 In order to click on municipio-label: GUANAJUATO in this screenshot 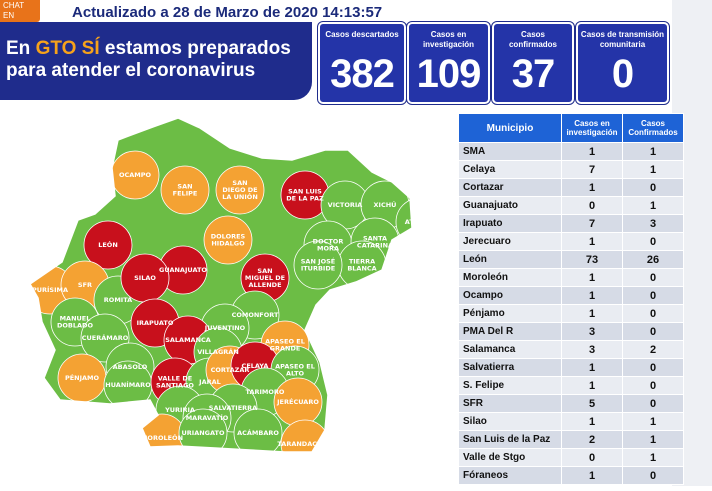, I will do `click(183, 270)`.